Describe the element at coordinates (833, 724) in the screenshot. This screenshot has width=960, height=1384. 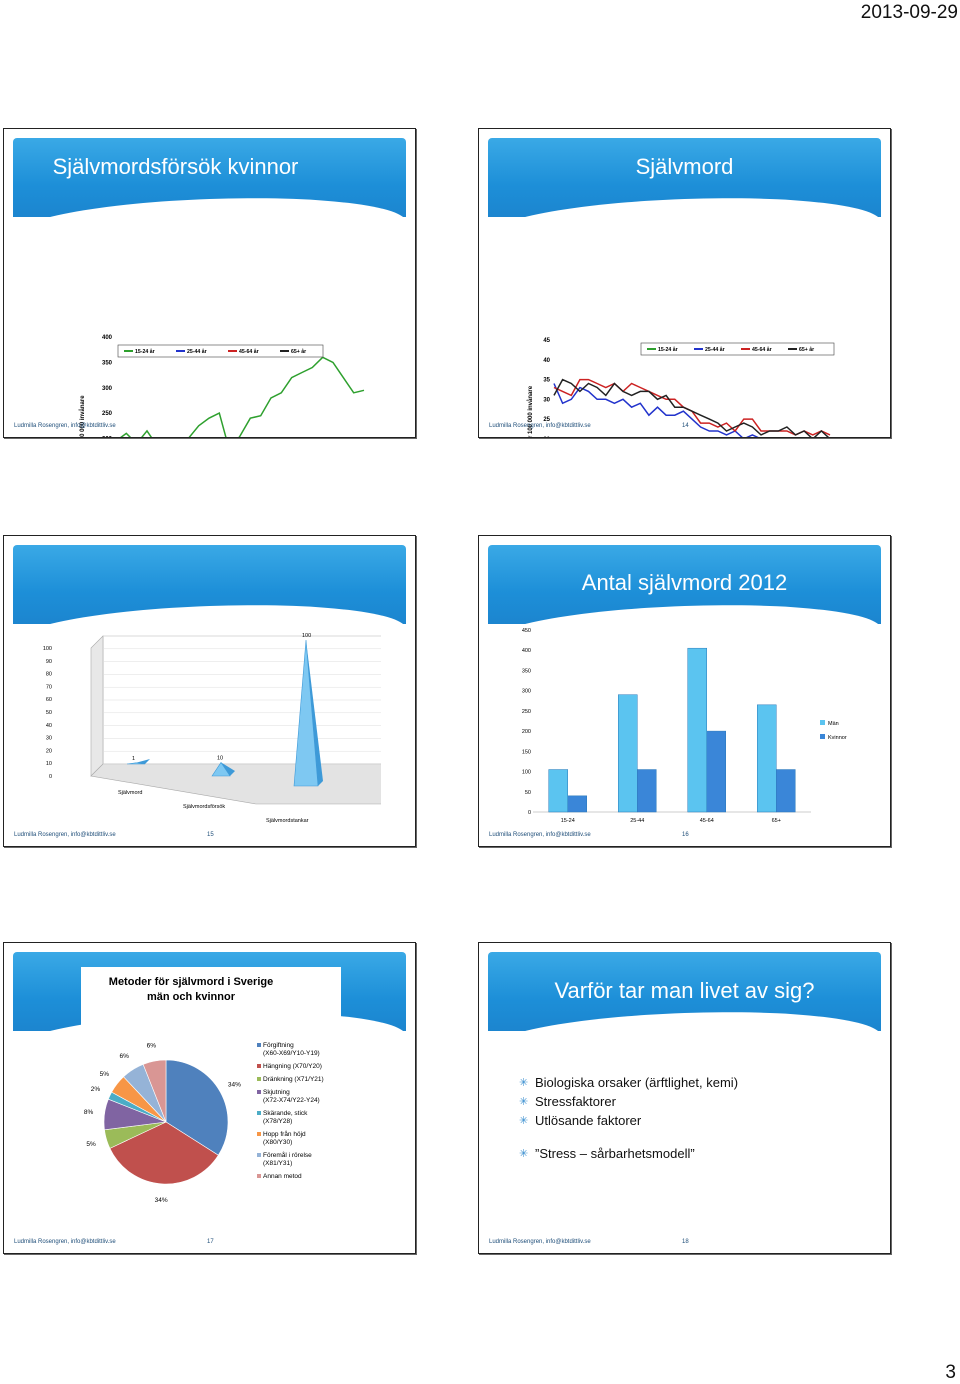
I see `legend-label: Män` at that location.